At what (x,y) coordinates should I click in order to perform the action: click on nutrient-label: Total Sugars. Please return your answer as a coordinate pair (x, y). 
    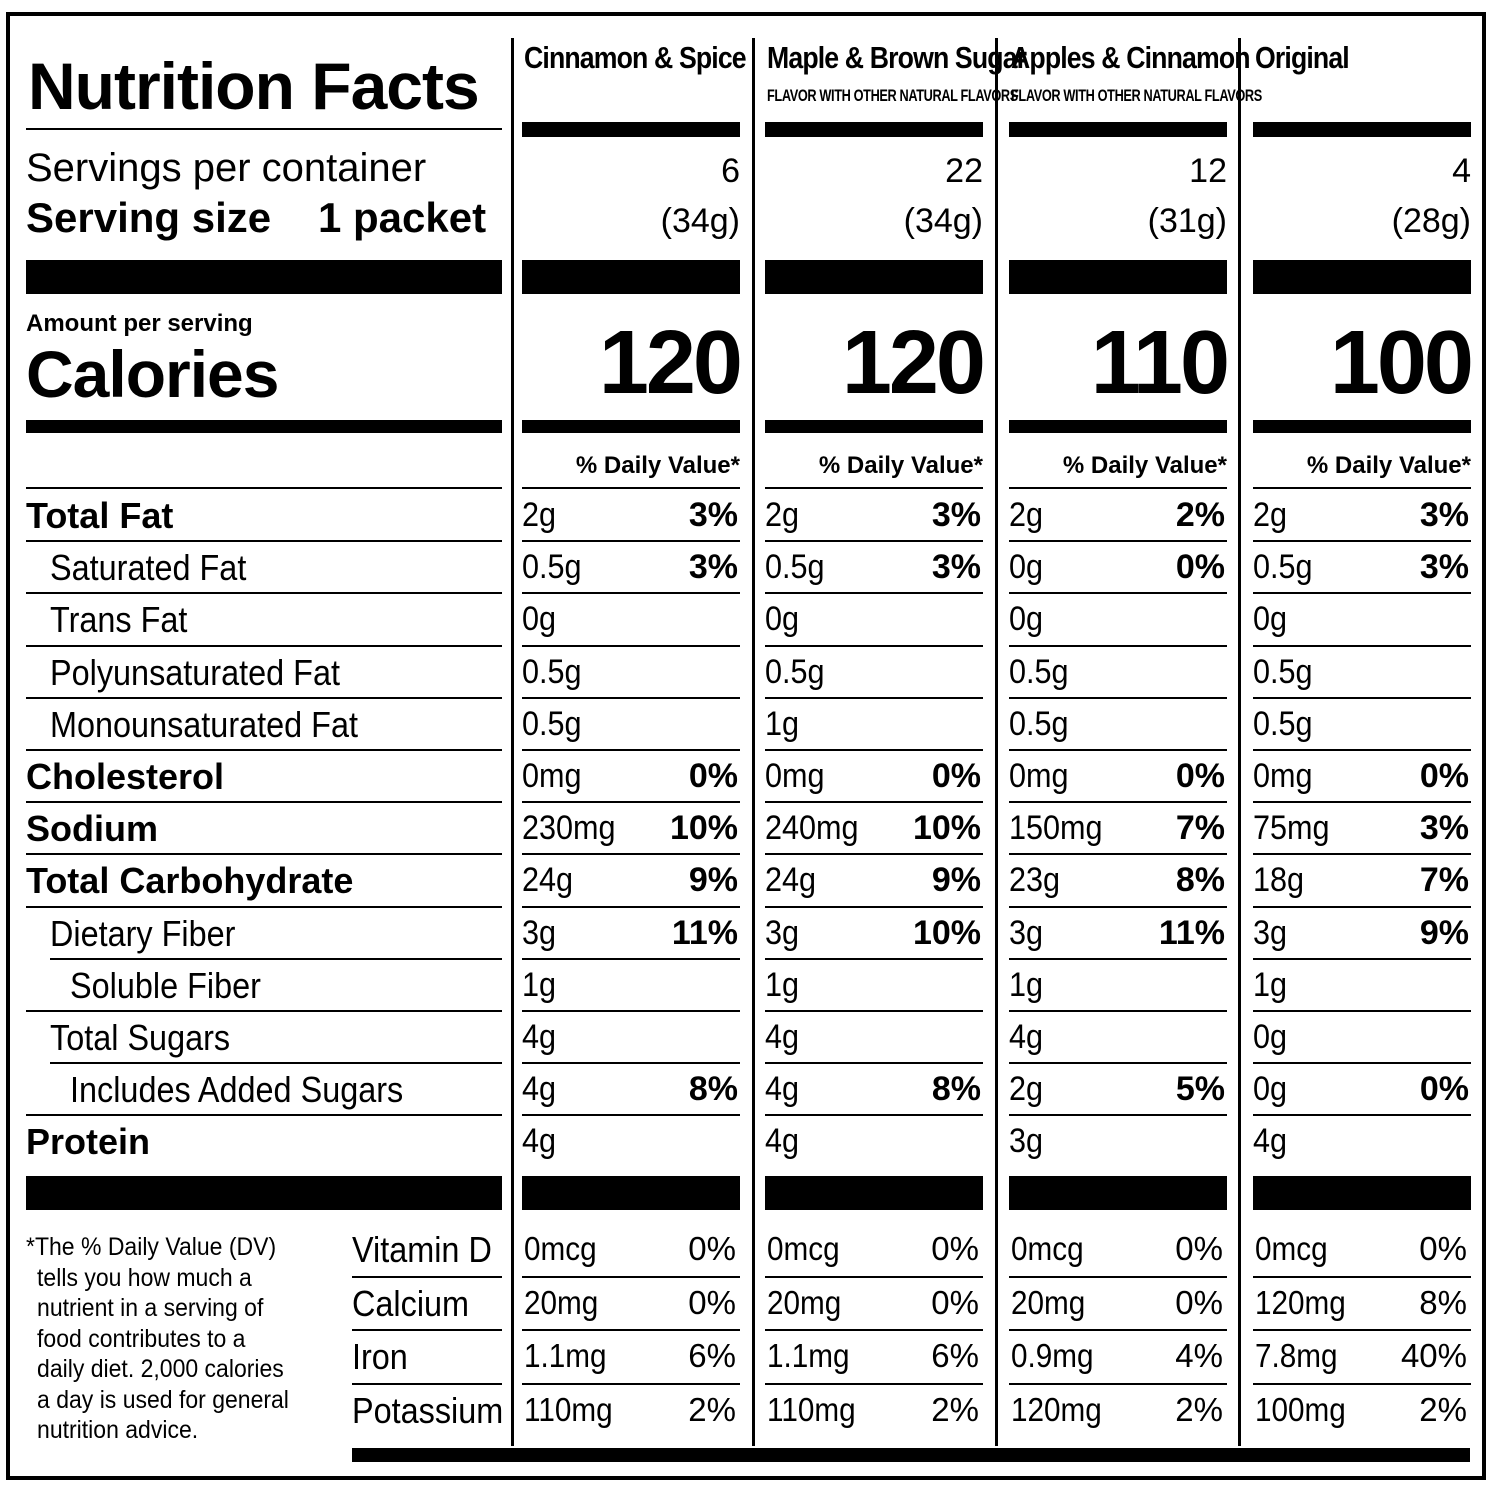
    Looking at the image, I should click on (140, 1037).